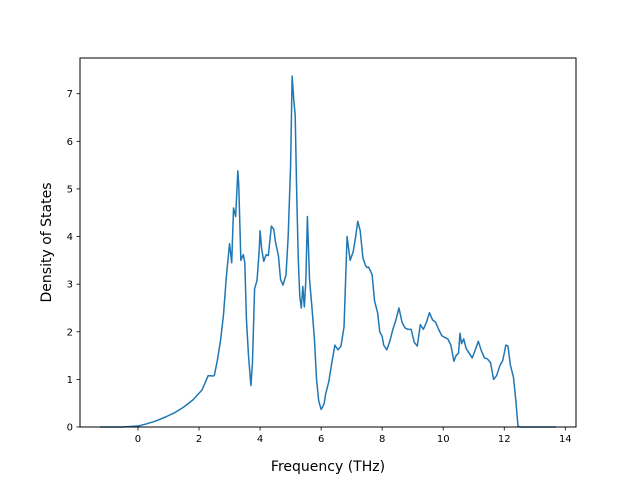  What do you see at coordinates (70, 428) in the screenshot?
I see `y-tick-label: 0` at bounding box center [70, 428].